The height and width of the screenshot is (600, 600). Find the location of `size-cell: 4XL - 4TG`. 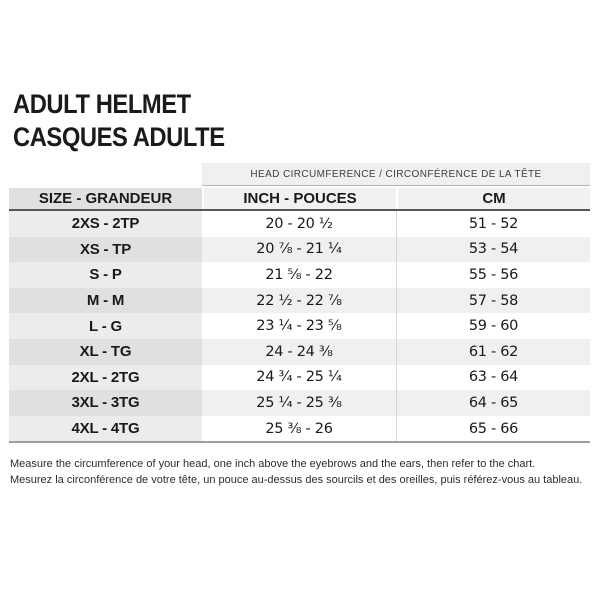

size-cell: 4XL - 4TG is located at coordinates (105, 428).